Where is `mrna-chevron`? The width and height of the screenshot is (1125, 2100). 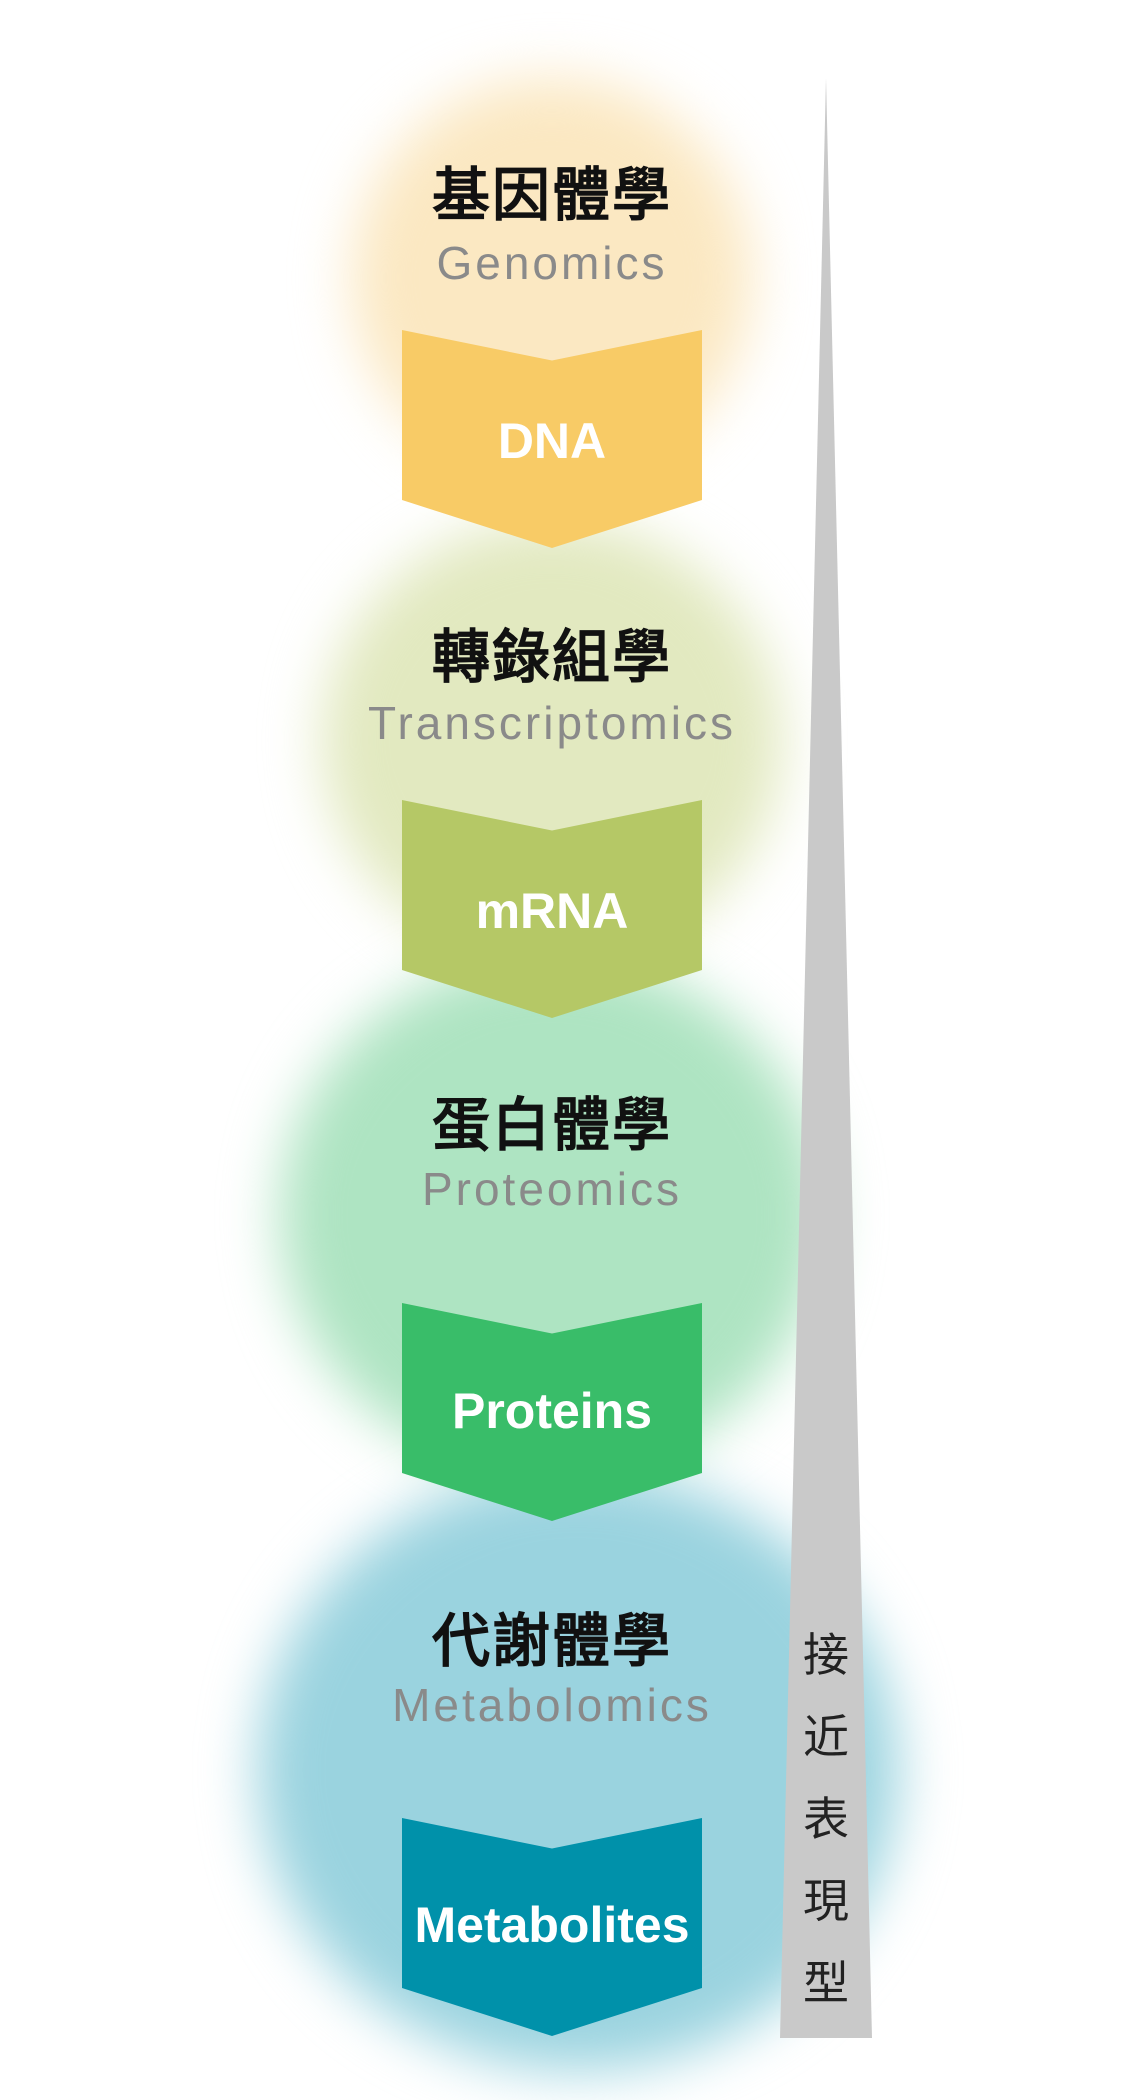 mrna-chevron is located at coordinates (552, 909).